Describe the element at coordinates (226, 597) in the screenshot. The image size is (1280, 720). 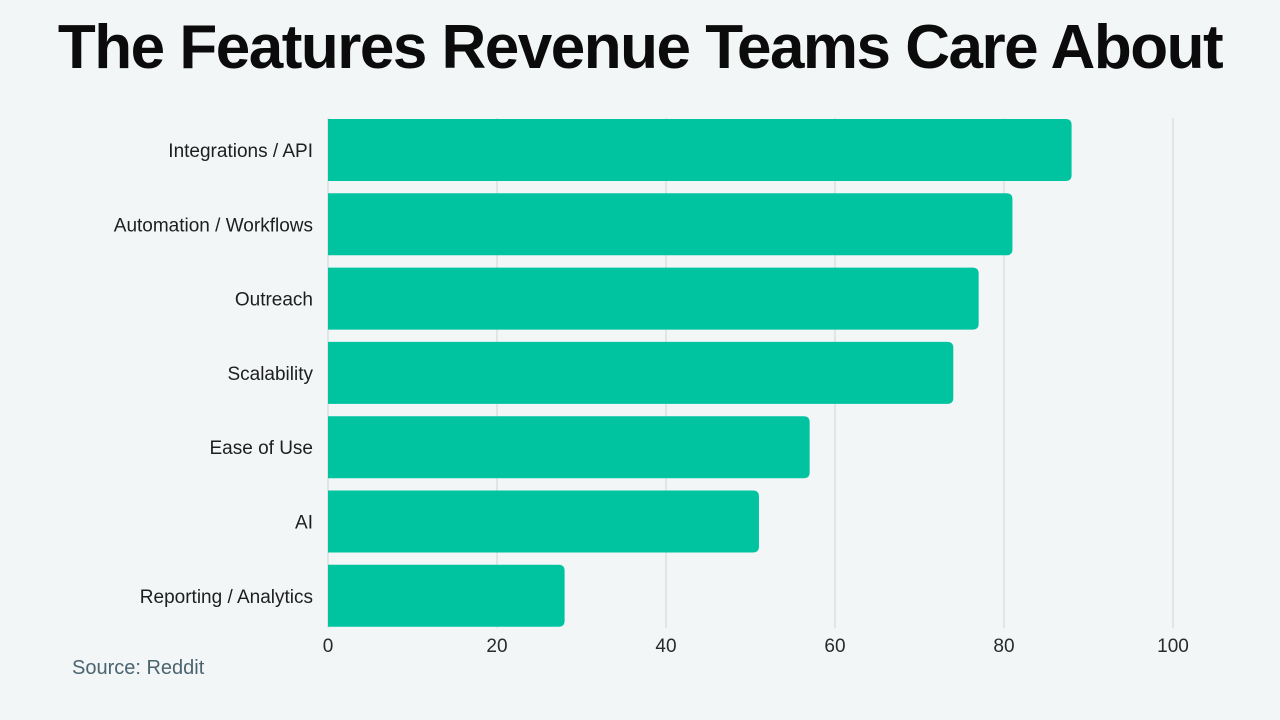
I see `category-label: Reporting / Analytics` at that location.